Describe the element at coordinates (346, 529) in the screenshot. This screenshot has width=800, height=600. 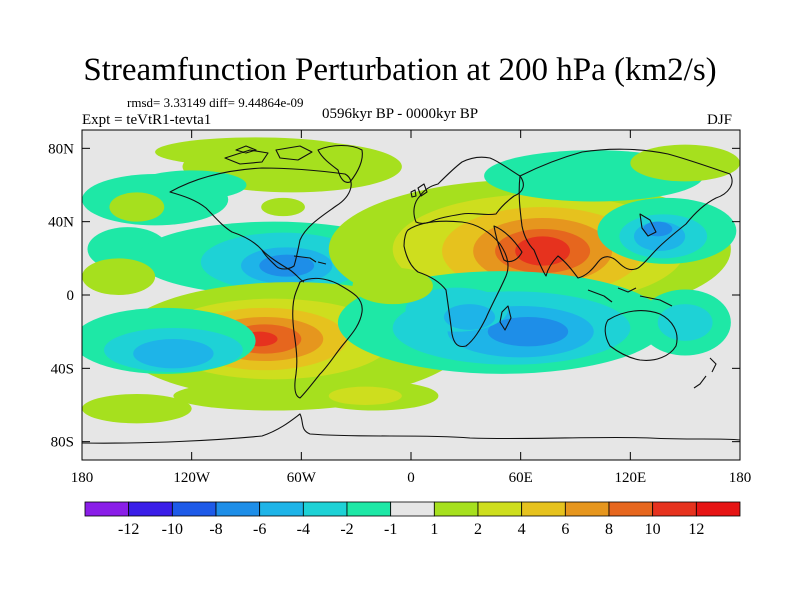
I see `legend-label: -2` at that location.